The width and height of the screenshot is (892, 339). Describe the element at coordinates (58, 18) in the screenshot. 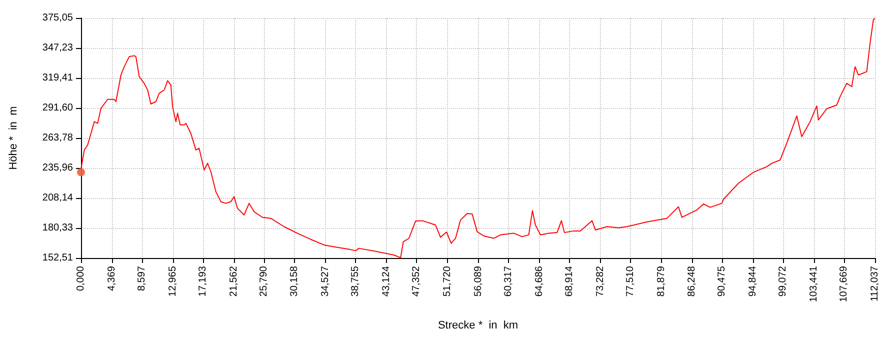

I see `y-tick-label: 375,05` at that location.